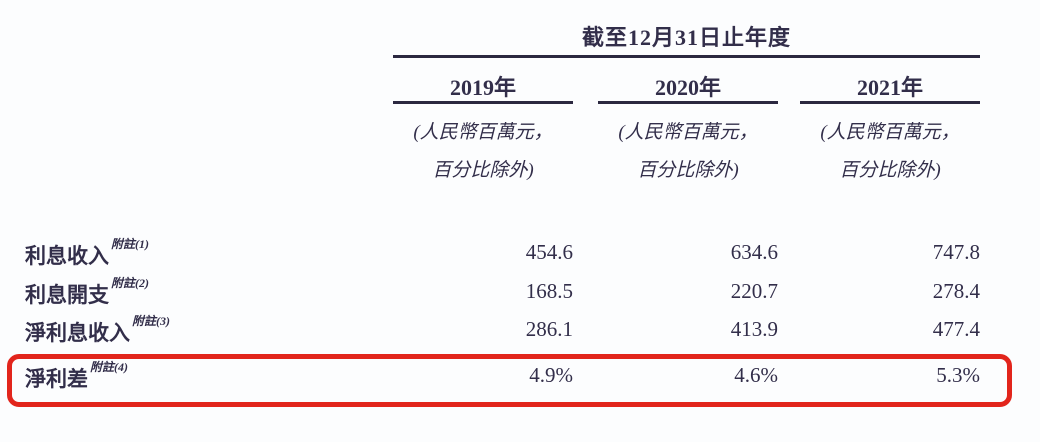 This screenshot has width=1040, height=442. Describe the element at coordinates (551, 375) in the screenshot. I see `cell-value: 4.9%` at that location.